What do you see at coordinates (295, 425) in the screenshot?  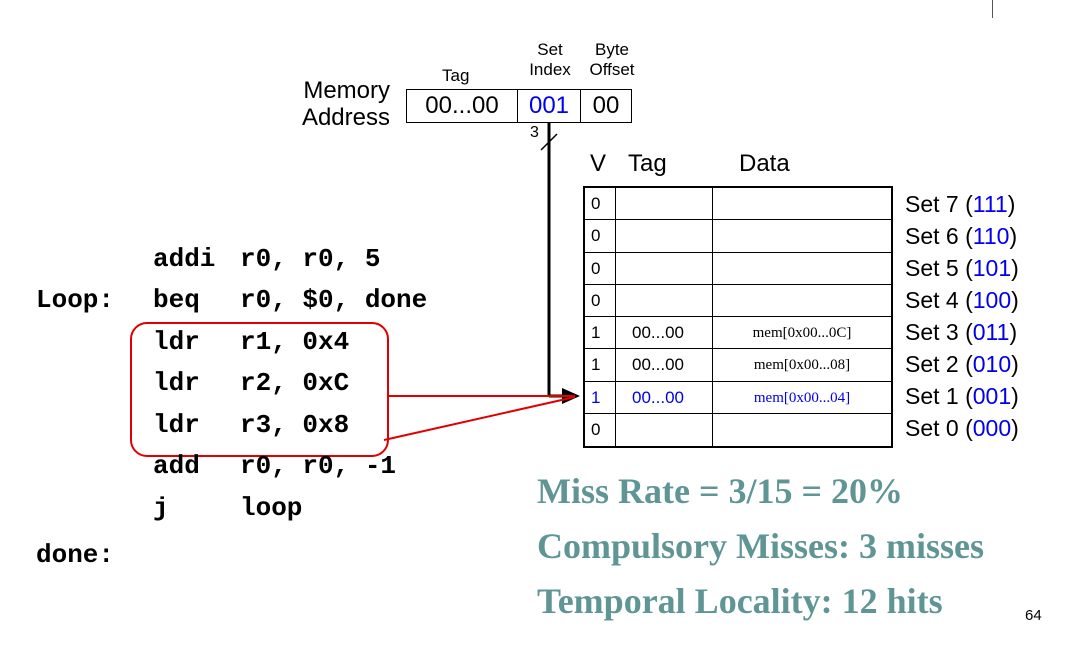 I see `code-args: r3, 0x8` at bounding box center [295, 425].